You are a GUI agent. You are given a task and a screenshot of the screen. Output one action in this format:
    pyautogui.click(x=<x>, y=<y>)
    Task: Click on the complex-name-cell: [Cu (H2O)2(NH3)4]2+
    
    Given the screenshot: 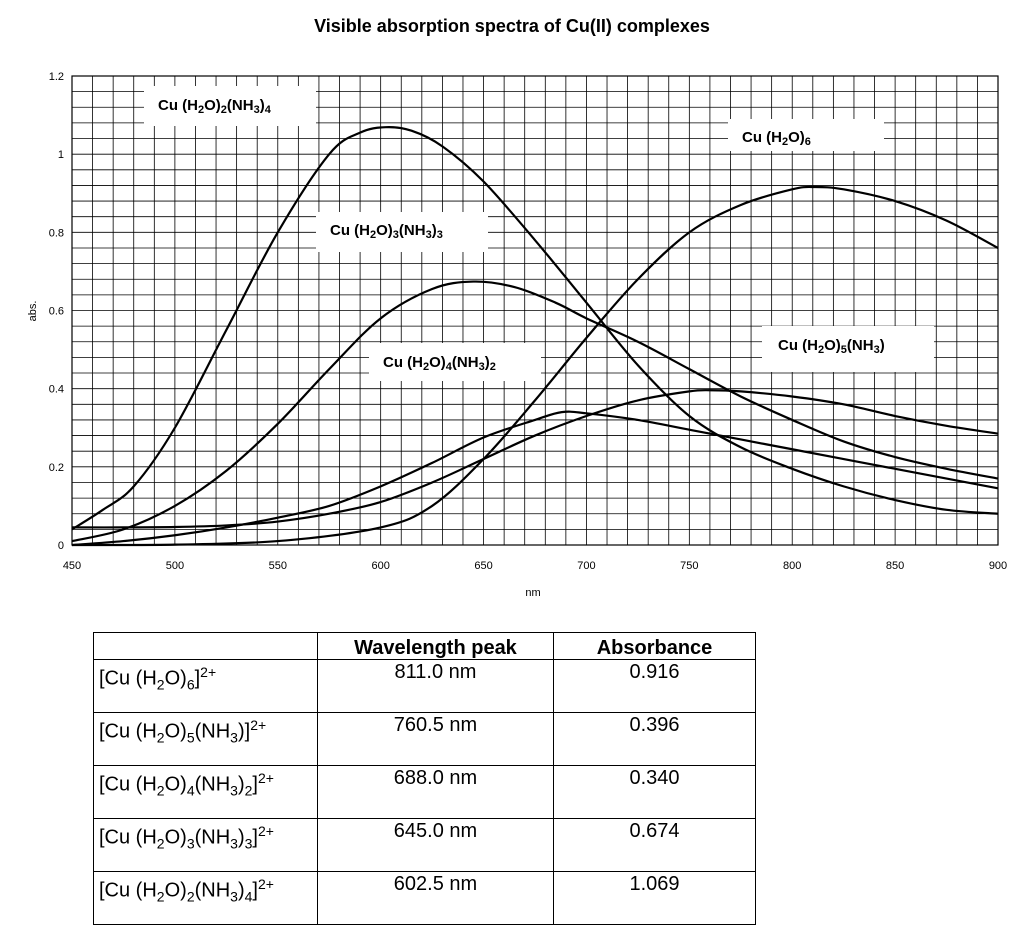 What is the action you would take?
    pyautogui.click(x=205, y=898)
    